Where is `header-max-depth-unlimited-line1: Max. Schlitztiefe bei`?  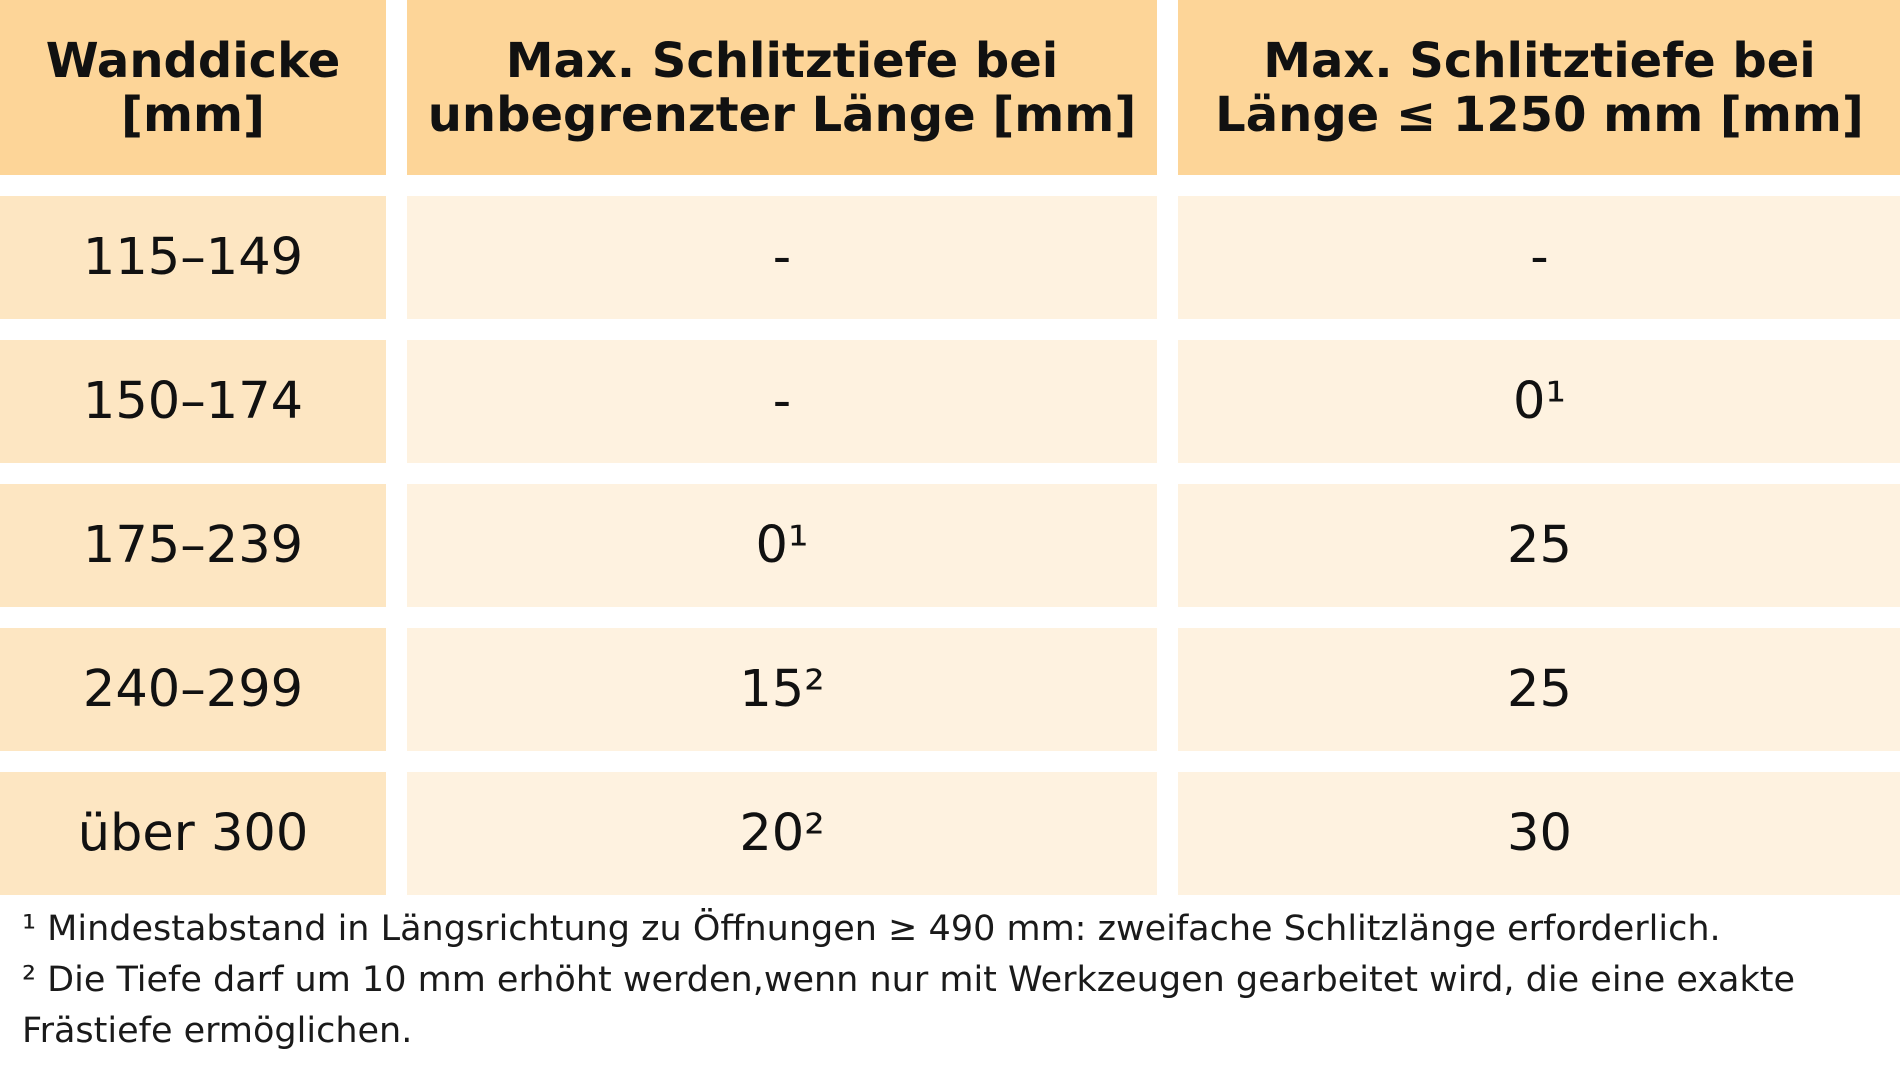 header-max-depth-unlimited-line1: Max. Schlitztiefe bei is located at coordinates (782, 60).